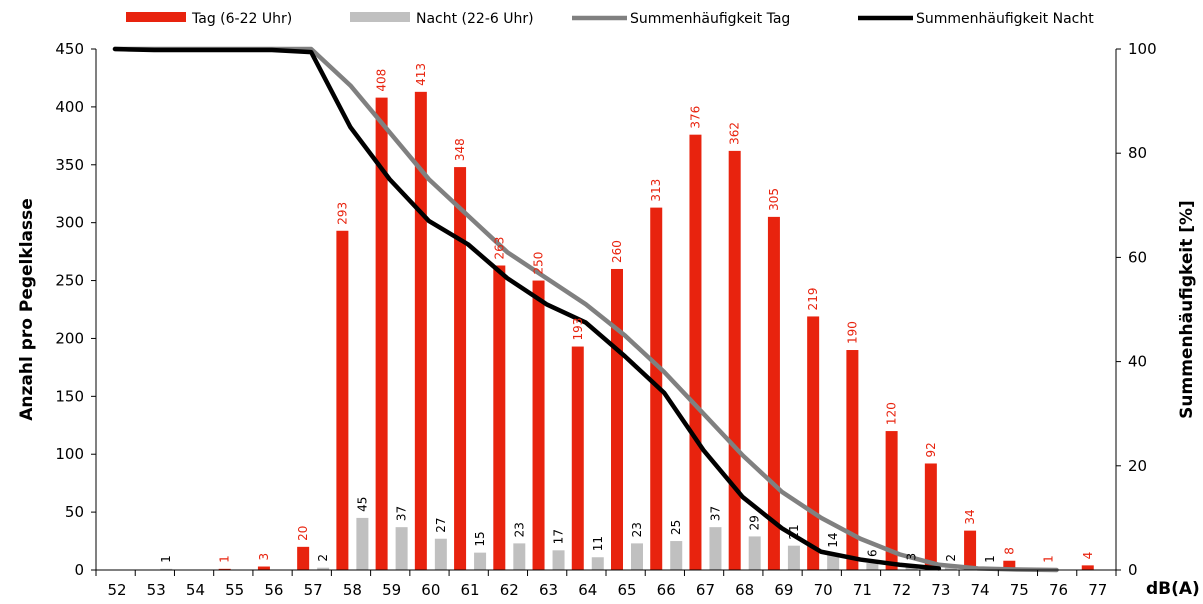 This screenshot has height=604, width=1203. I want to click on y-left-tick-label: 0, so click(79, 570).